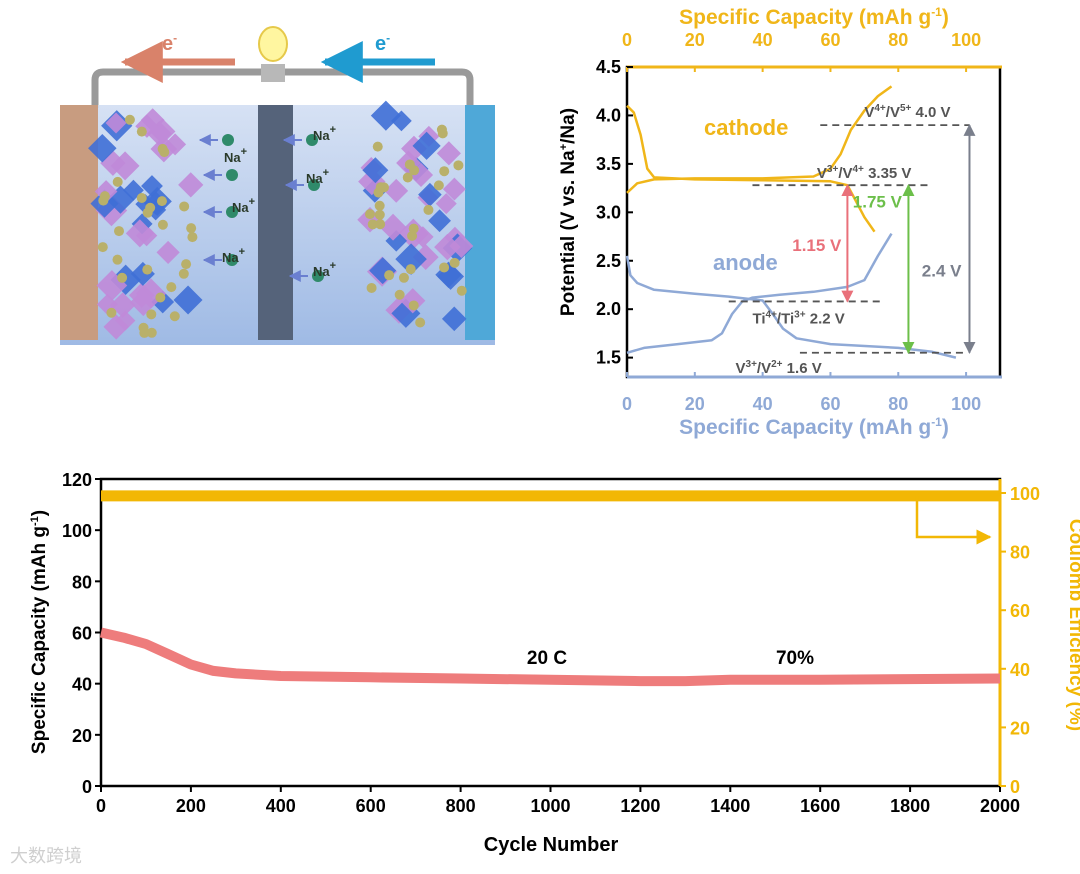 The width and height of the screenshot is (1080, 874). Describe the element at coordinates (966, 404) in the screenshot. I see `bottom-x-tick-label: 100` at that location.